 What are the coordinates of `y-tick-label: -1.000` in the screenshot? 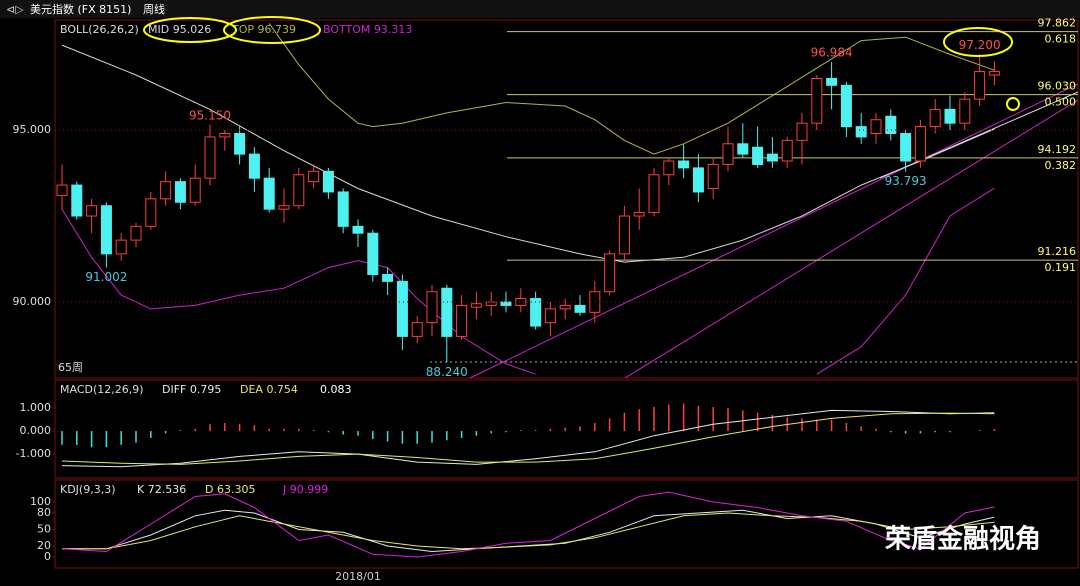 It's located at (33, 453).